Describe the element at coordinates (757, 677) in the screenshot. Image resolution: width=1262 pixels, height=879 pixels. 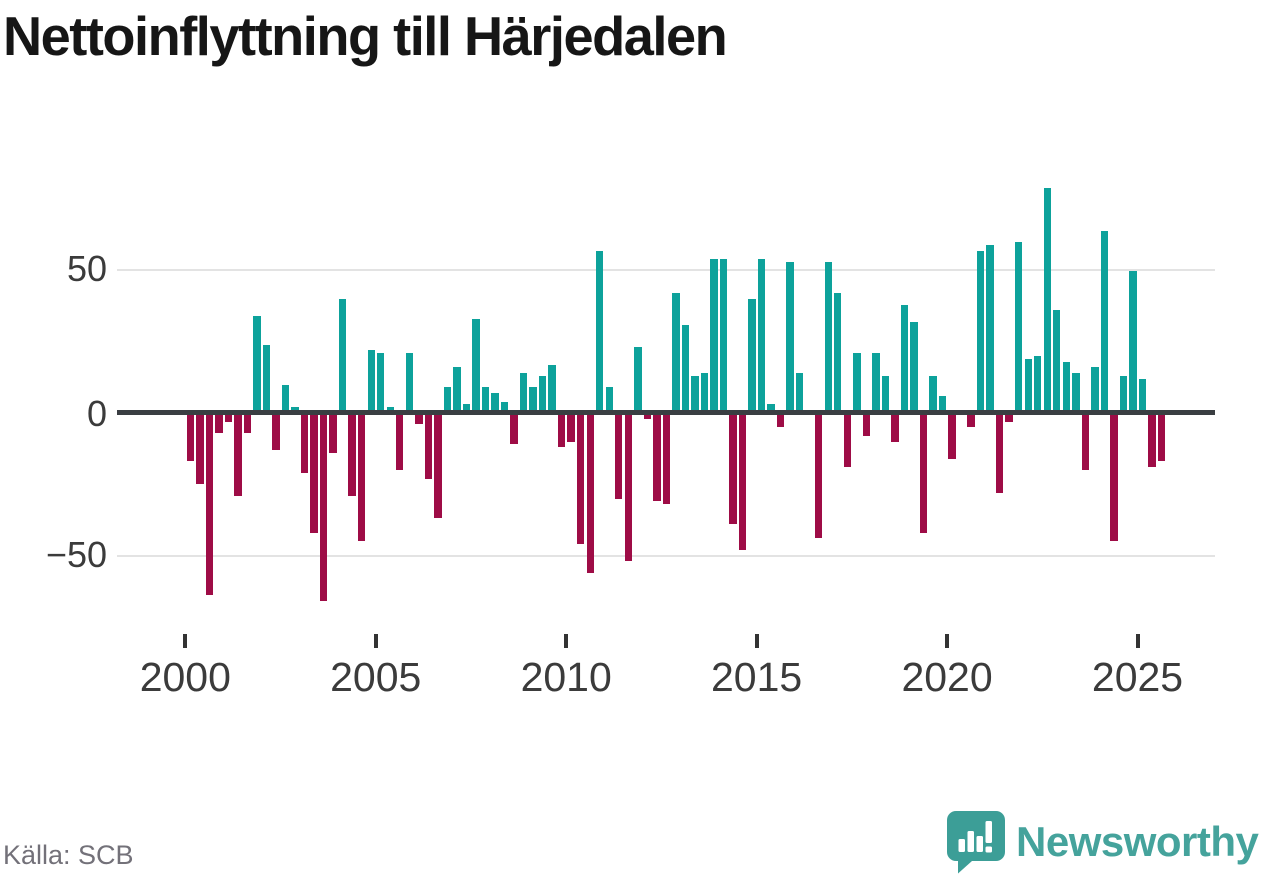
I see `x-axis-tick-label: 2015` at that location.